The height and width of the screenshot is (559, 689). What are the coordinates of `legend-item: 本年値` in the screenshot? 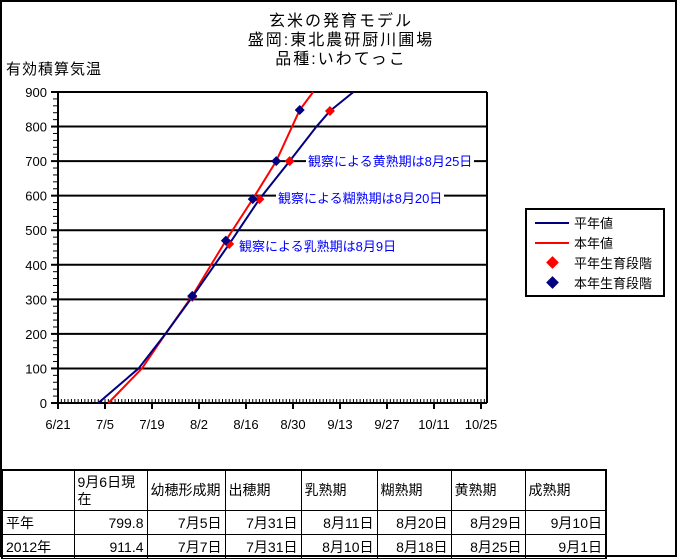 It's located at (599, 242).